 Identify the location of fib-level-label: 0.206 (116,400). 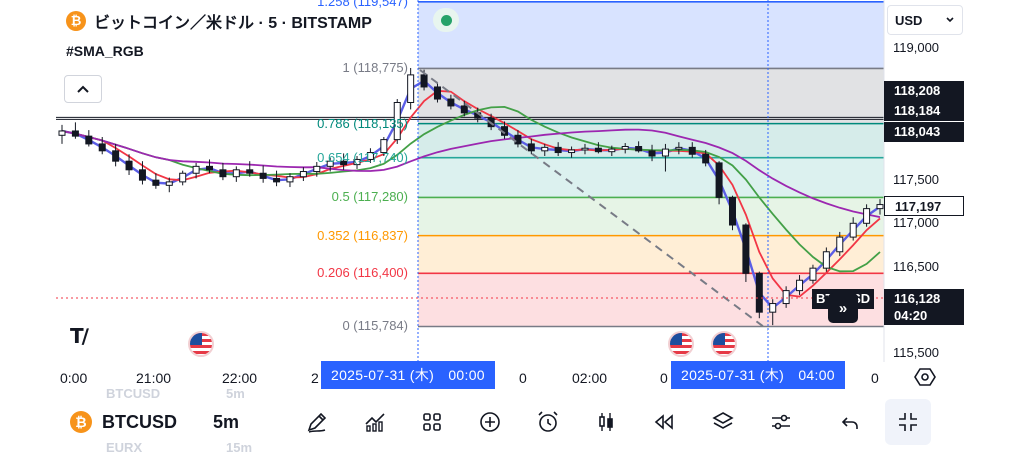
(362, 273).